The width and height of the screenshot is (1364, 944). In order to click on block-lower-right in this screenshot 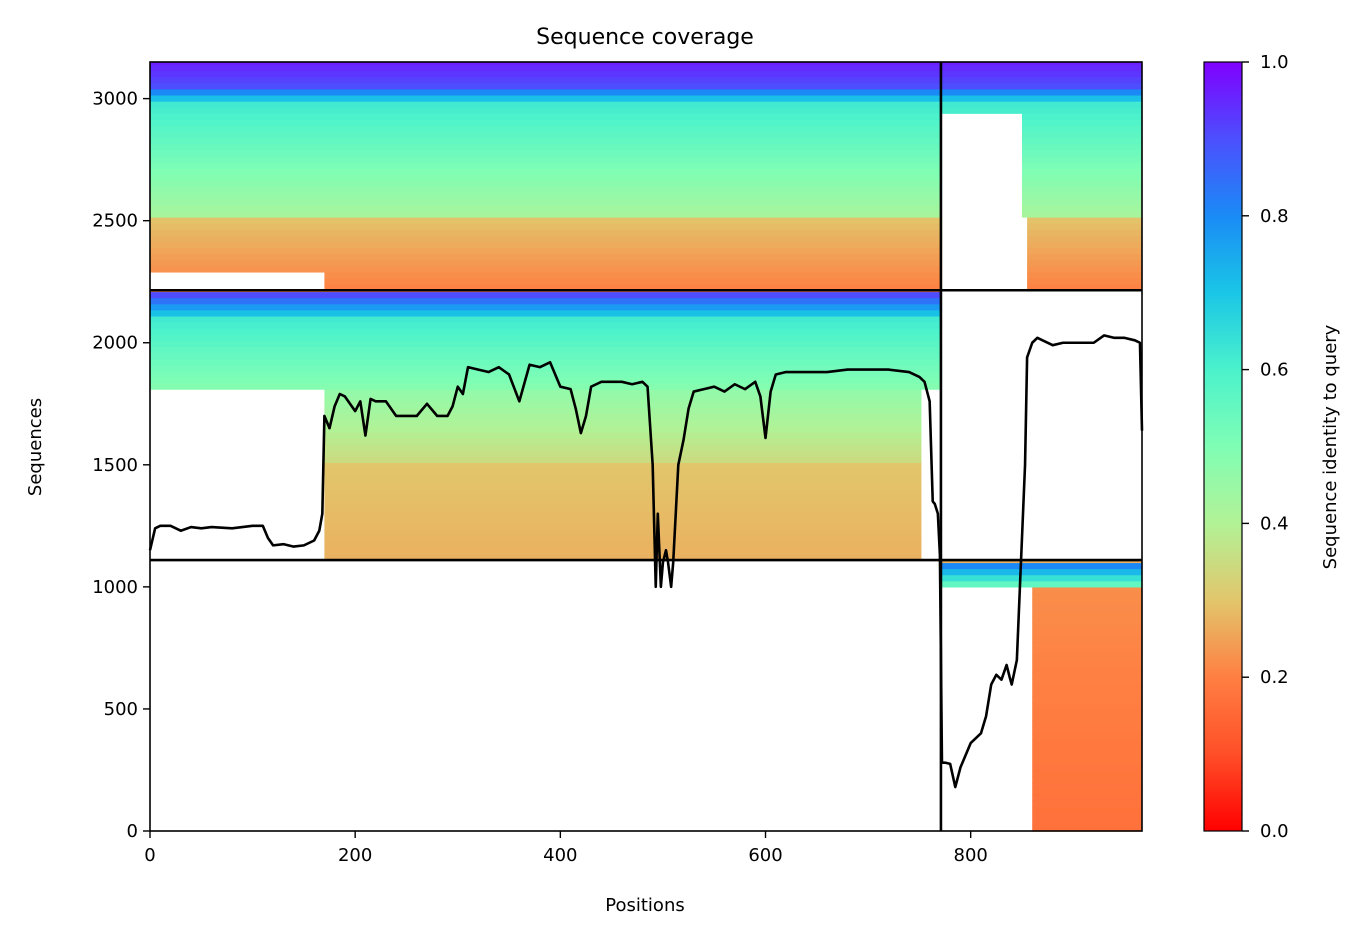, I will do `click(1041, 696)`.